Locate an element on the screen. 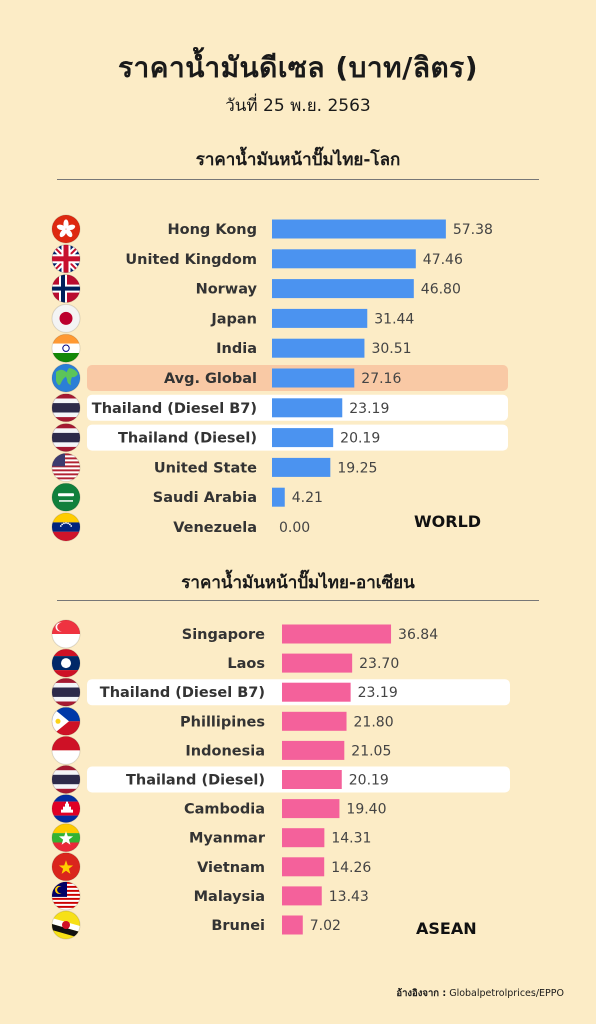 The image size is (596, 1024). world-row: United Kingdom 47.46 is located at coordinates (257, 259).